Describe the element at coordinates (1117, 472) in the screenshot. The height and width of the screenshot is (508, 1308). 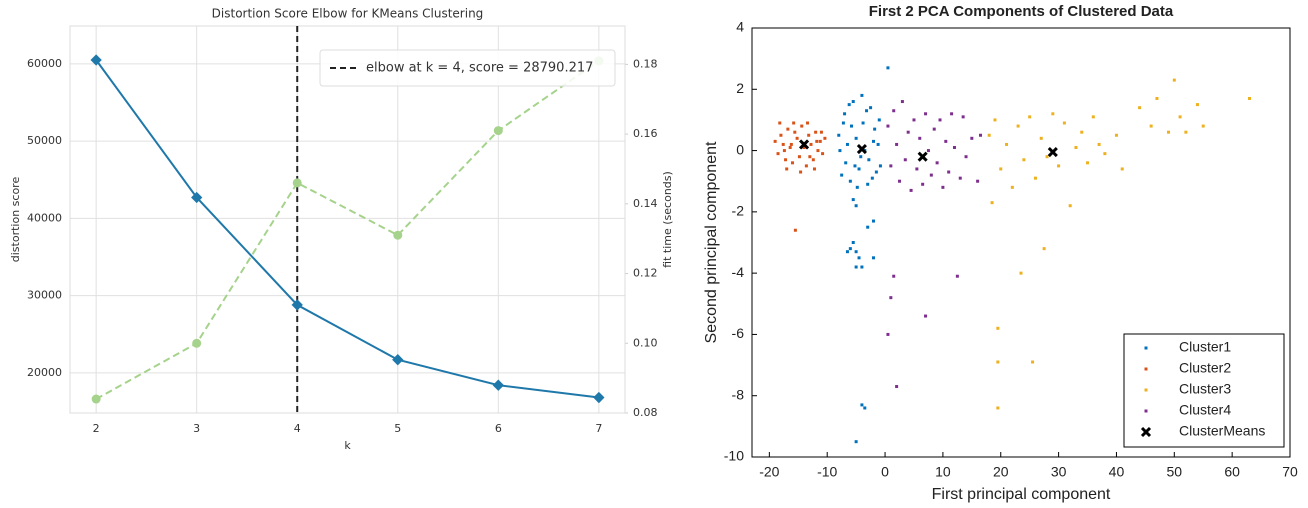
I see `x-tick-label: 40` at that location.